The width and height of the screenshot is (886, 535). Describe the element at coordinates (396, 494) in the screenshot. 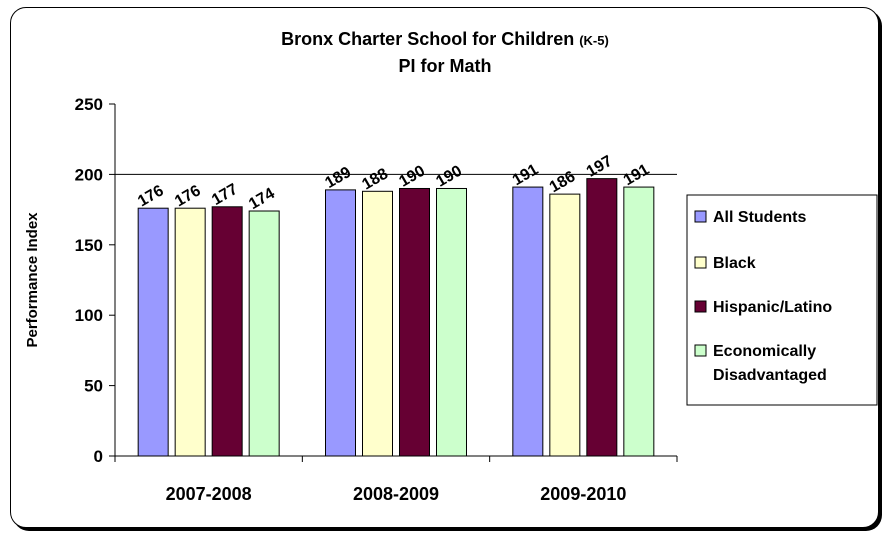

I see `x-tick-label: 2008-2009` at that location.